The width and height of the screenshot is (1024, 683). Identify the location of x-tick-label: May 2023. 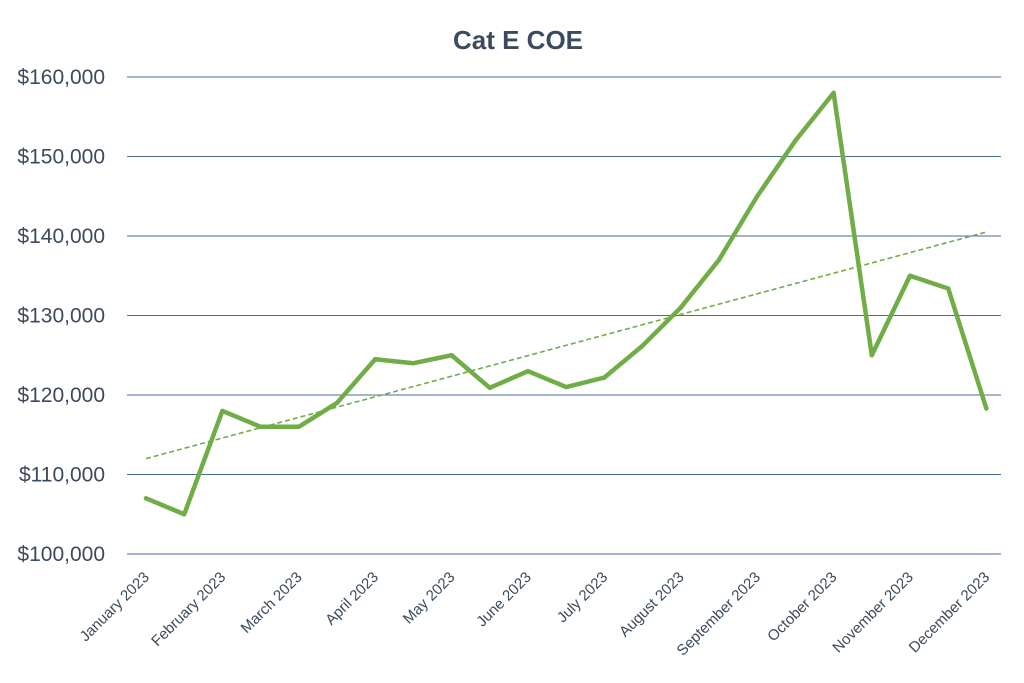
(429, 598).